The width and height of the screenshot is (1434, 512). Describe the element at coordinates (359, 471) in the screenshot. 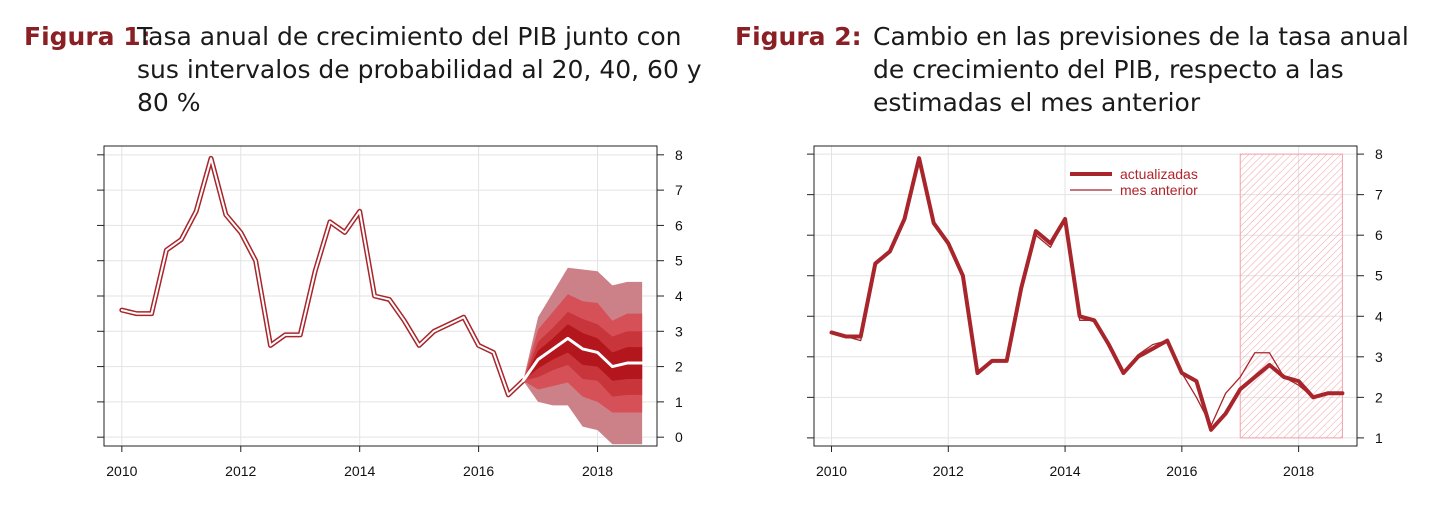

I see `fig1-x-tick-label: 2014` at that location.